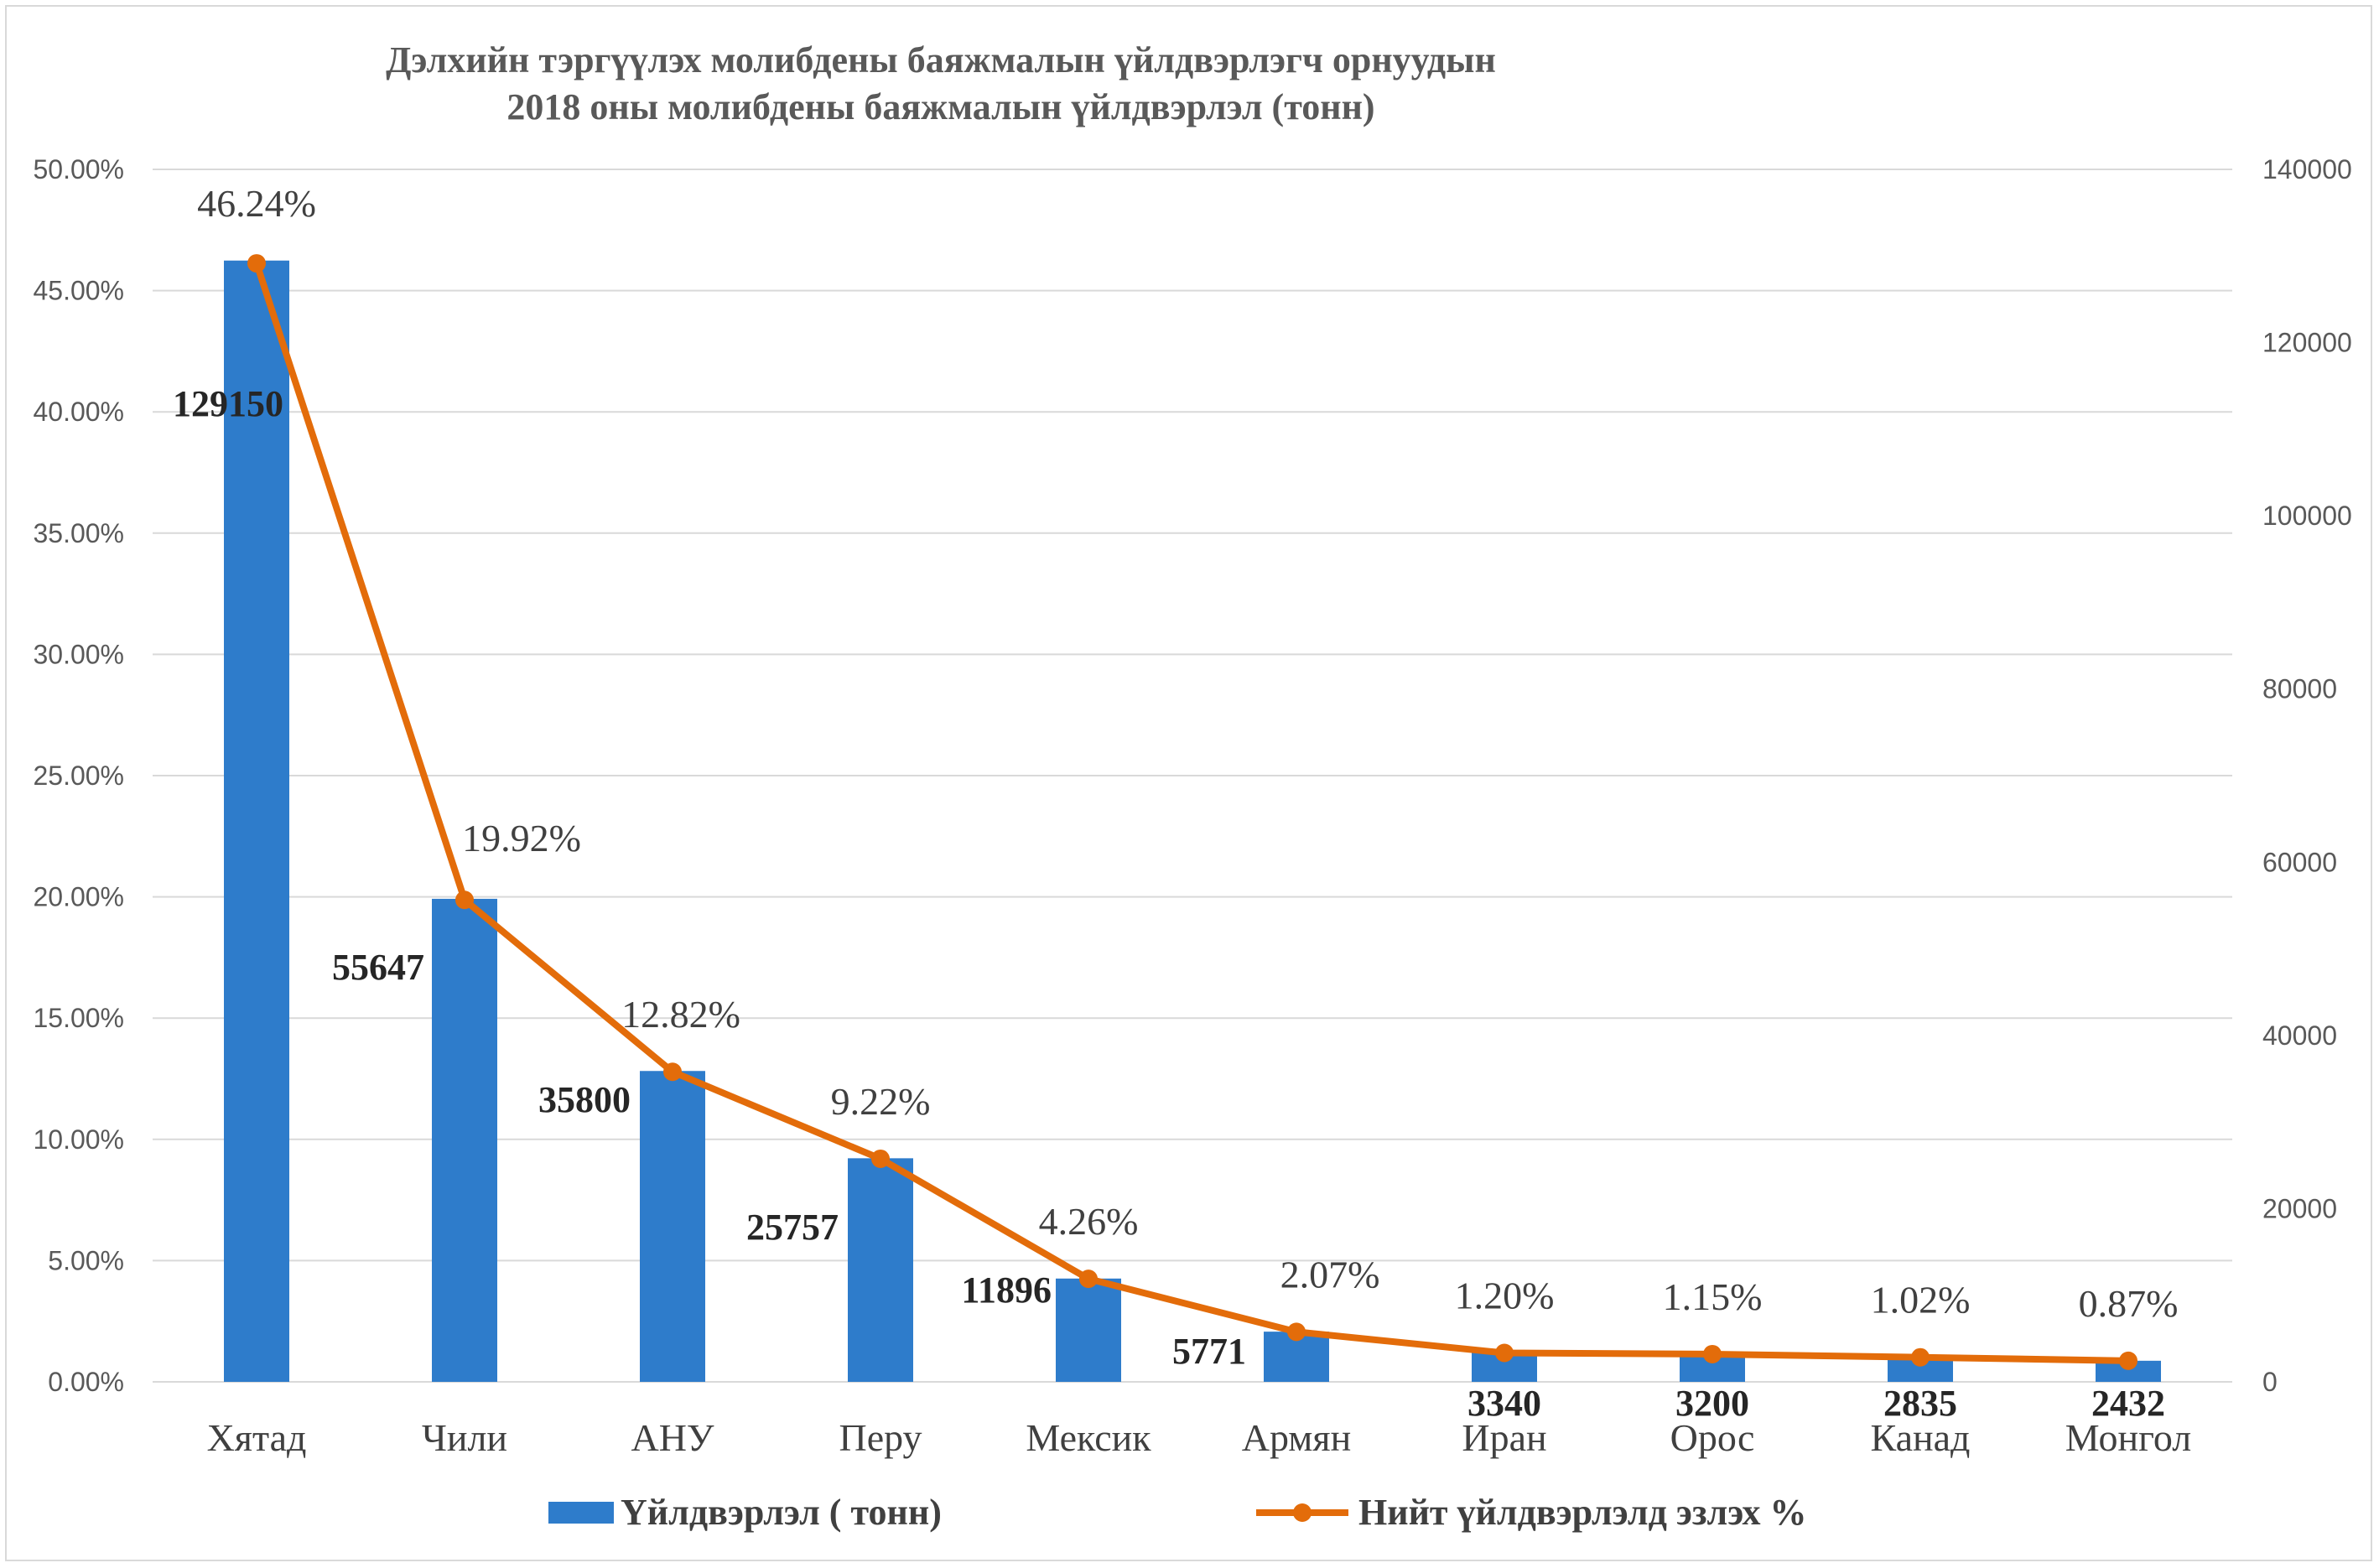 Image resolution: width=2379 pixels, height=1568 pixels. Describe the element at coordinates (880, 1437) in the screenshot. I see `category-label: Перу` at that location.